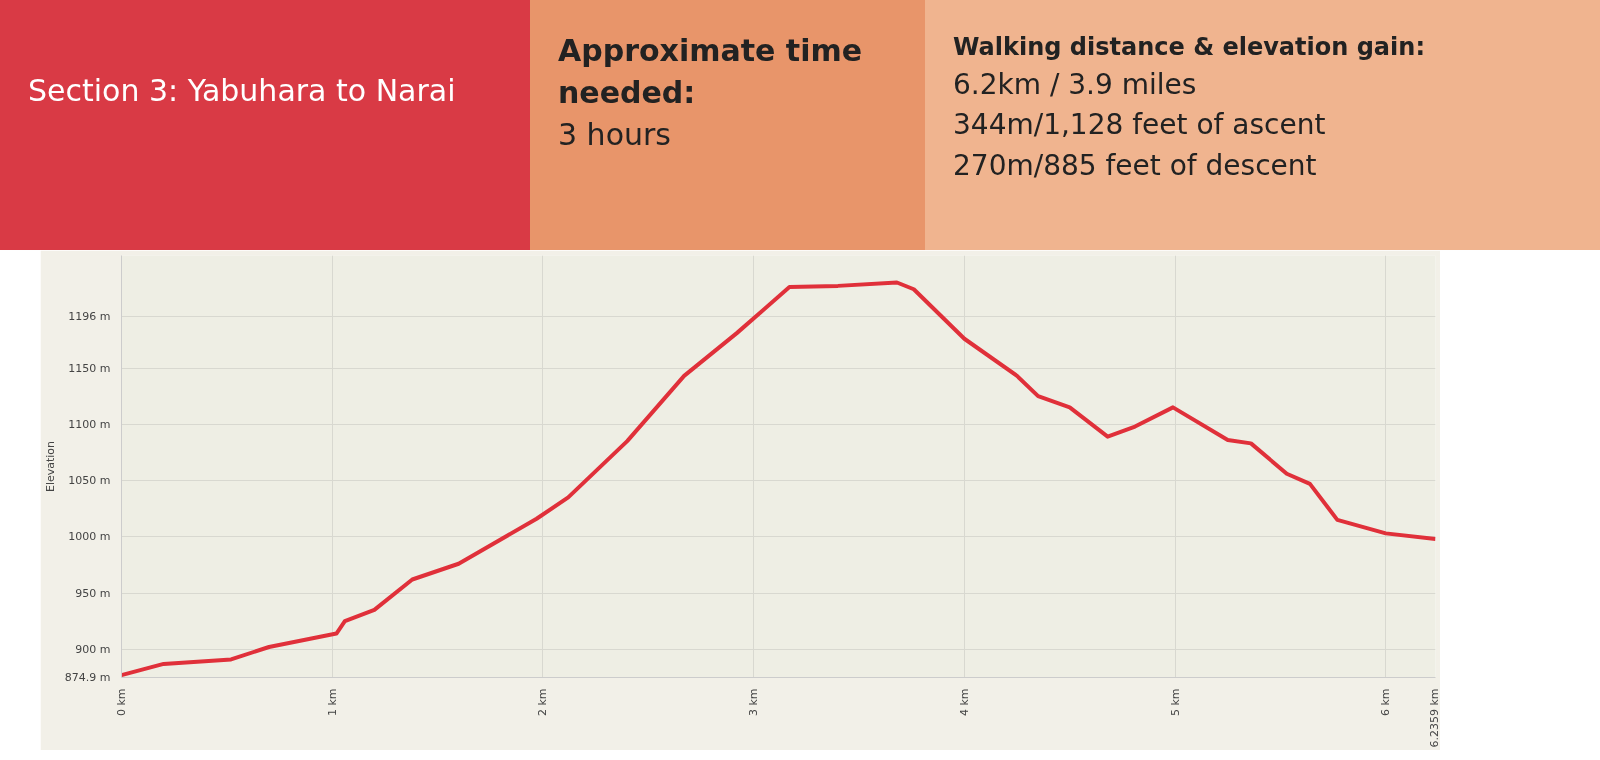 This screenshot has width=1600, height=760. I want to click on x-tick-label: 2 km, so click(543, 702).